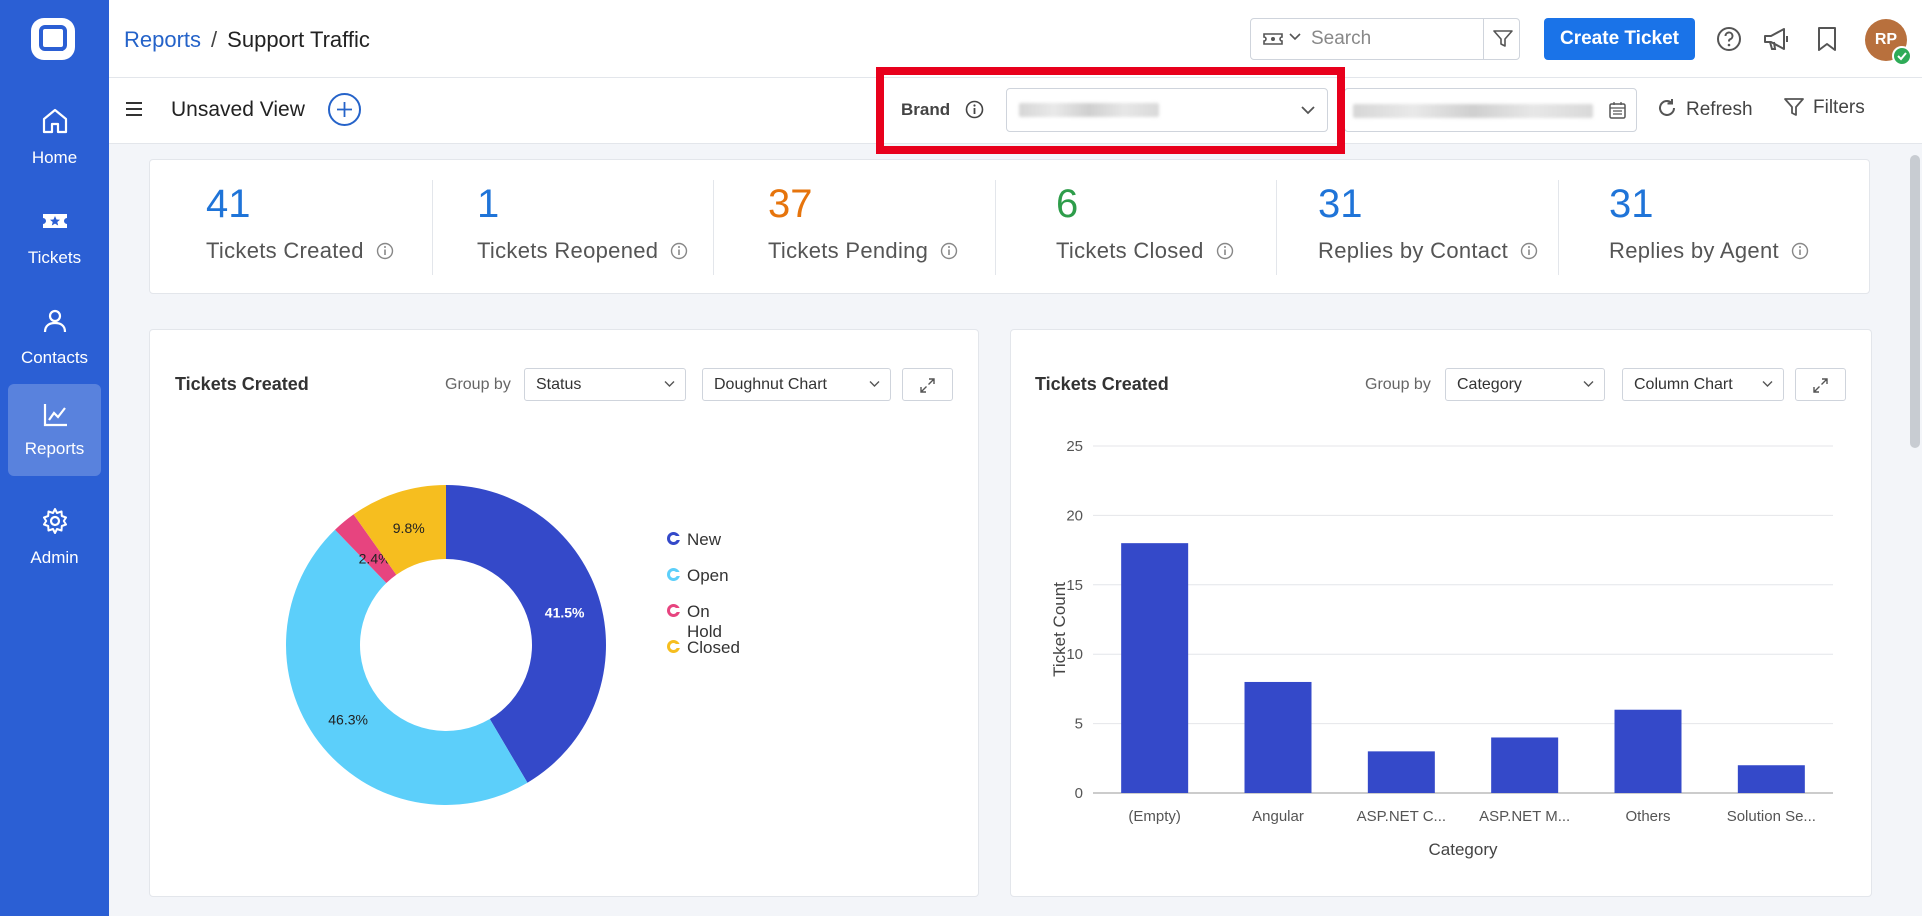 Image resolution: width=1922 pixels, height=916 pixels. I want to click on y-tick-label: 20, so click(1074, 515).